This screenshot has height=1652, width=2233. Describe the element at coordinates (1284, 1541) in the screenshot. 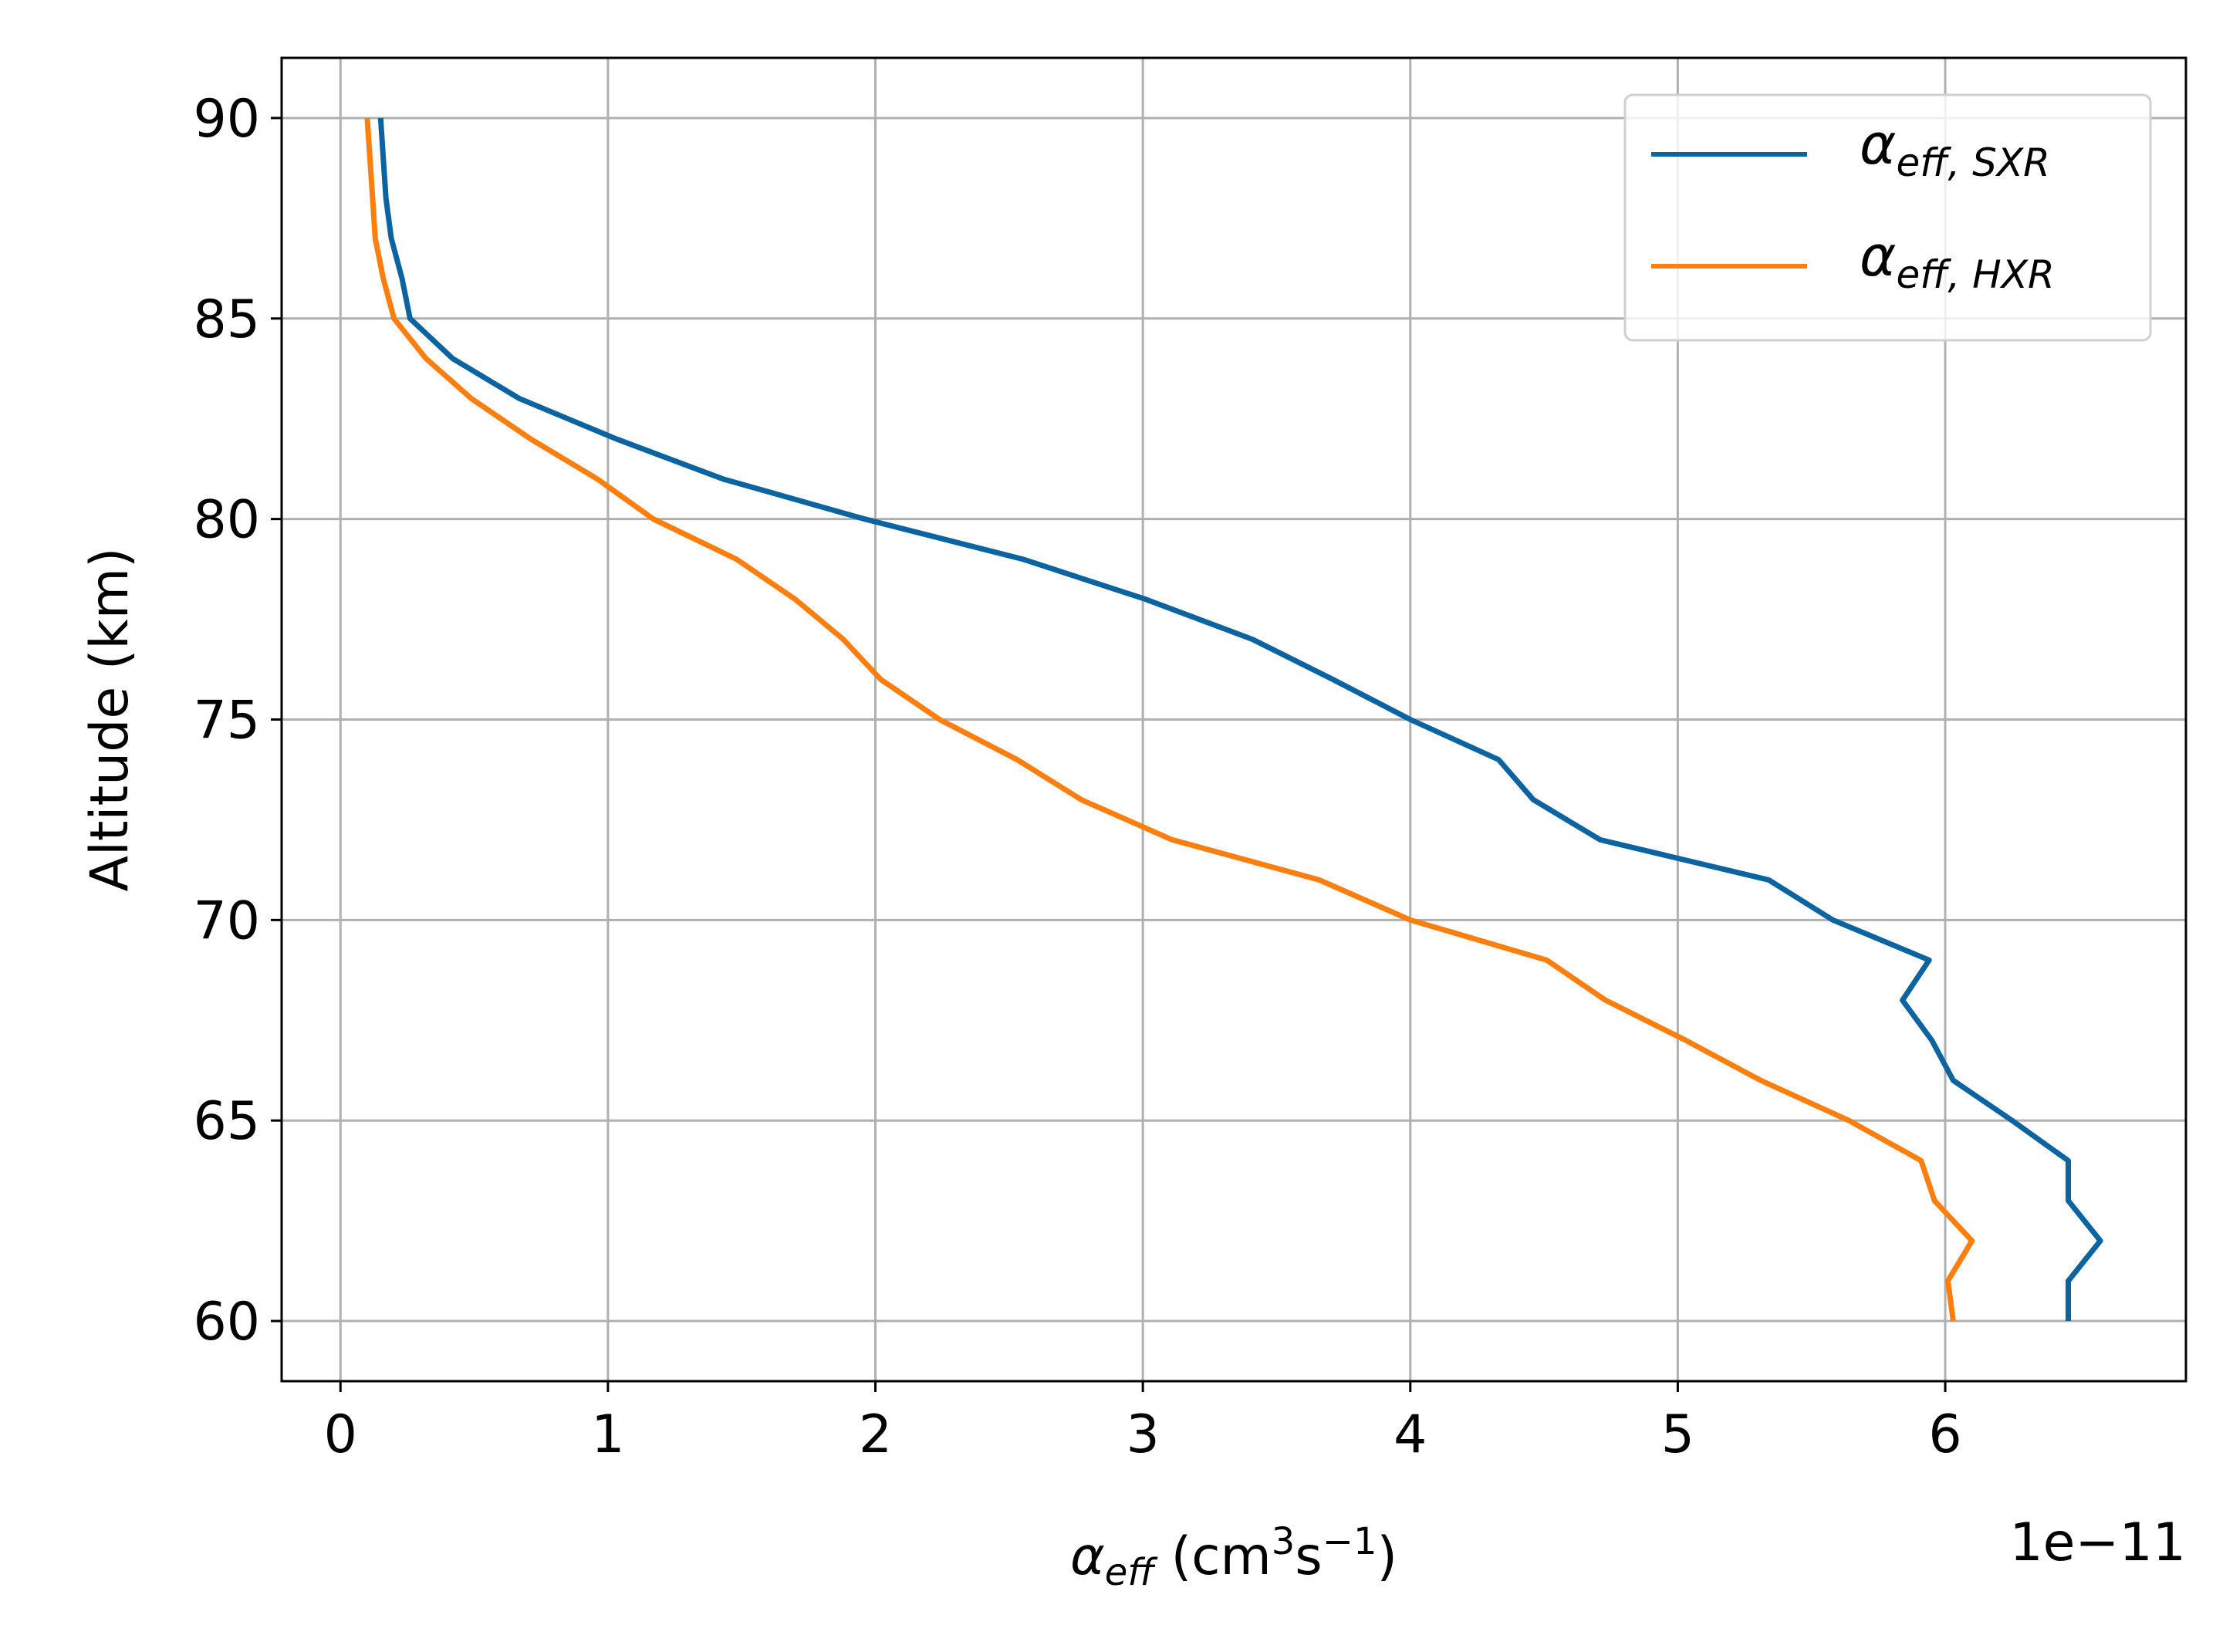

I see `x-axis-unit-sup: 3` at that location.